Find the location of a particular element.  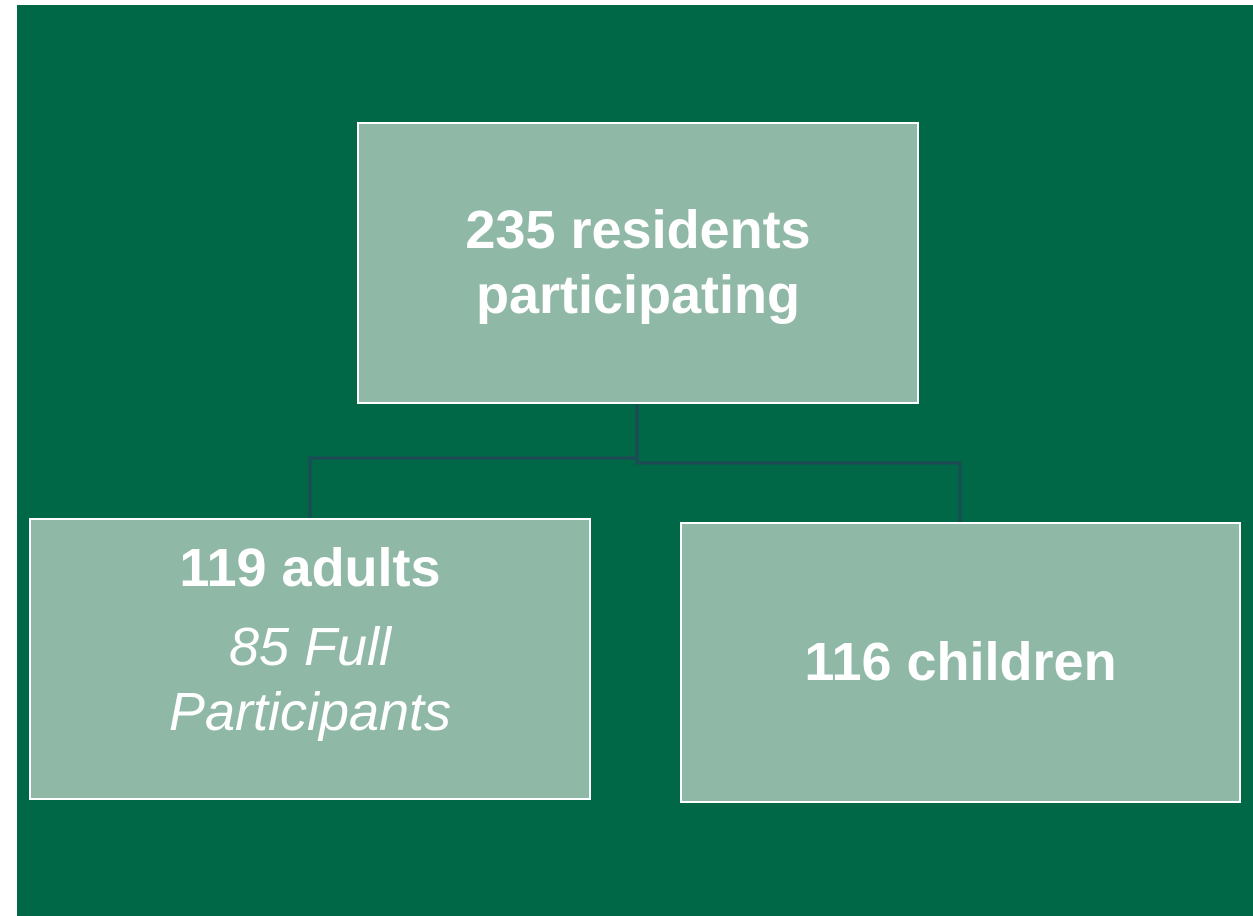

node-sublabel: 85 Full Participants is located at coordinates (310, 679).